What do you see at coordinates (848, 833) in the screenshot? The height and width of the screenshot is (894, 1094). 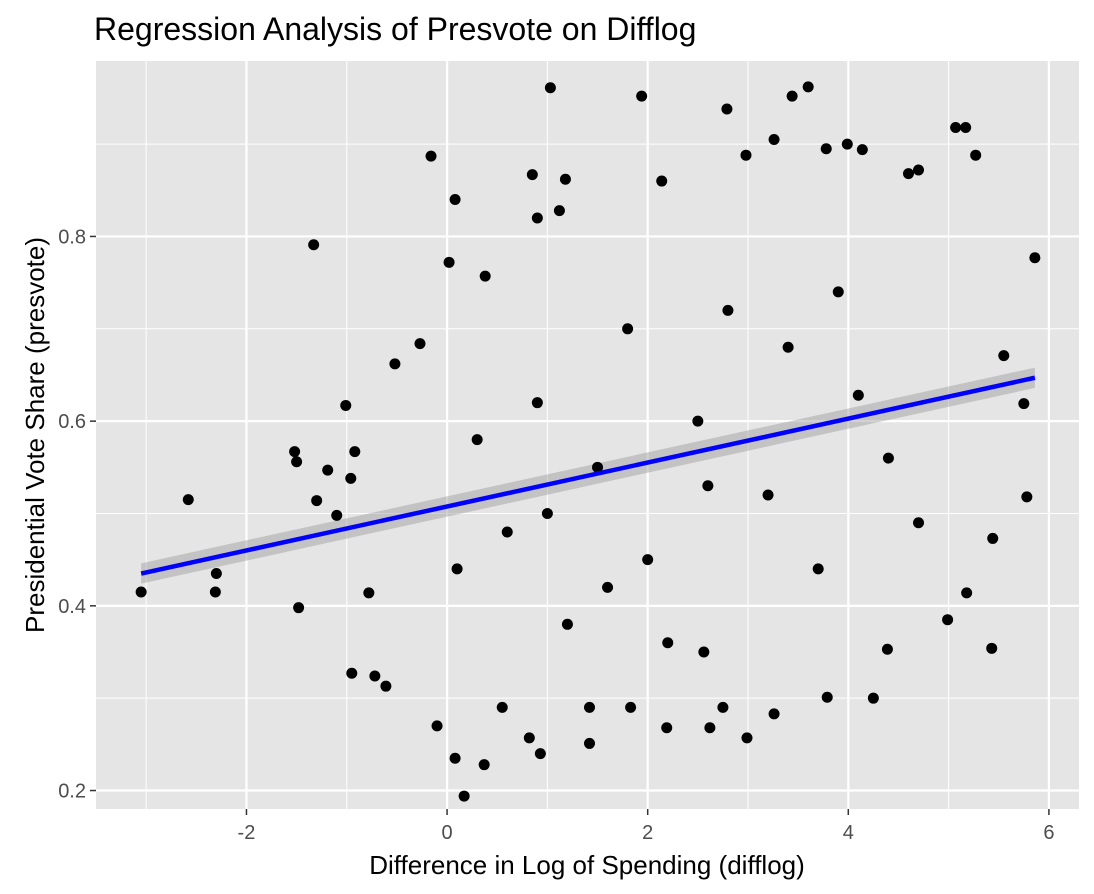 I see `x-tick-label: 4` at bounding box center [848, 833].